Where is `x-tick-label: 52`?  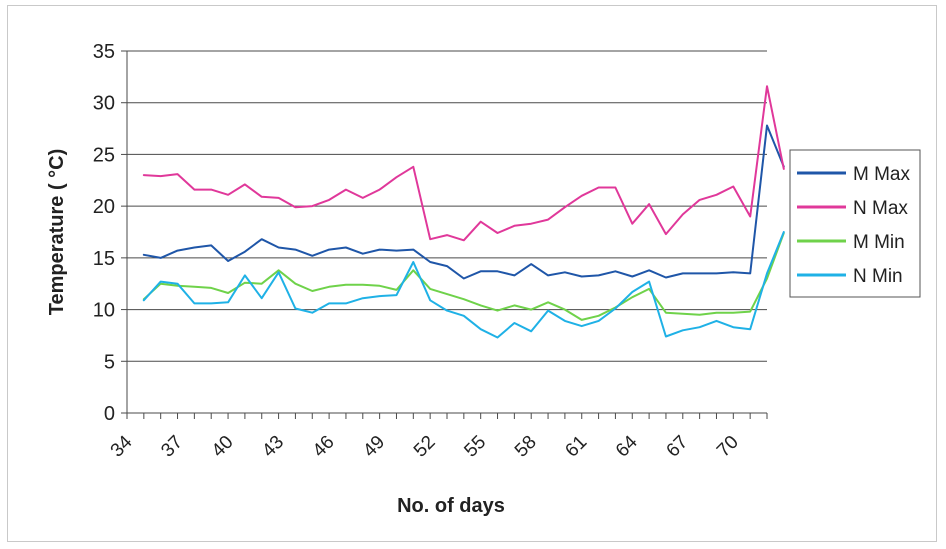
x-tick-label: 52 is located at coordinates (425, 447).